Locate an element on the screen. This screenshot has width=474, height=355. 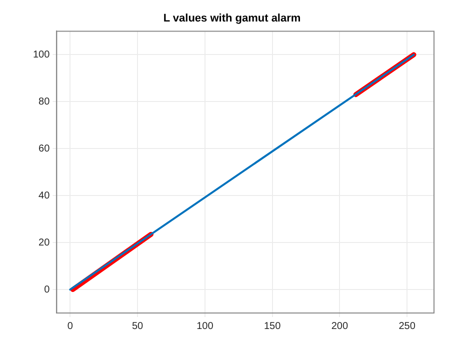
x-tick-label: 150 is located at coordinates (273, 326).